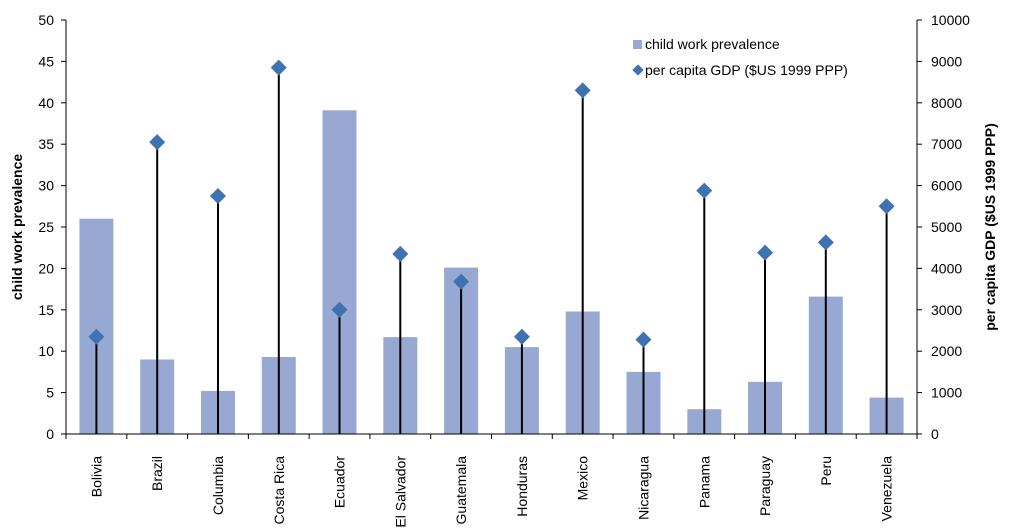  What do you see at coordinates (96, 476) in the screenshot?
I see `category-label: Bolivia` at bounding box center [96, 476].